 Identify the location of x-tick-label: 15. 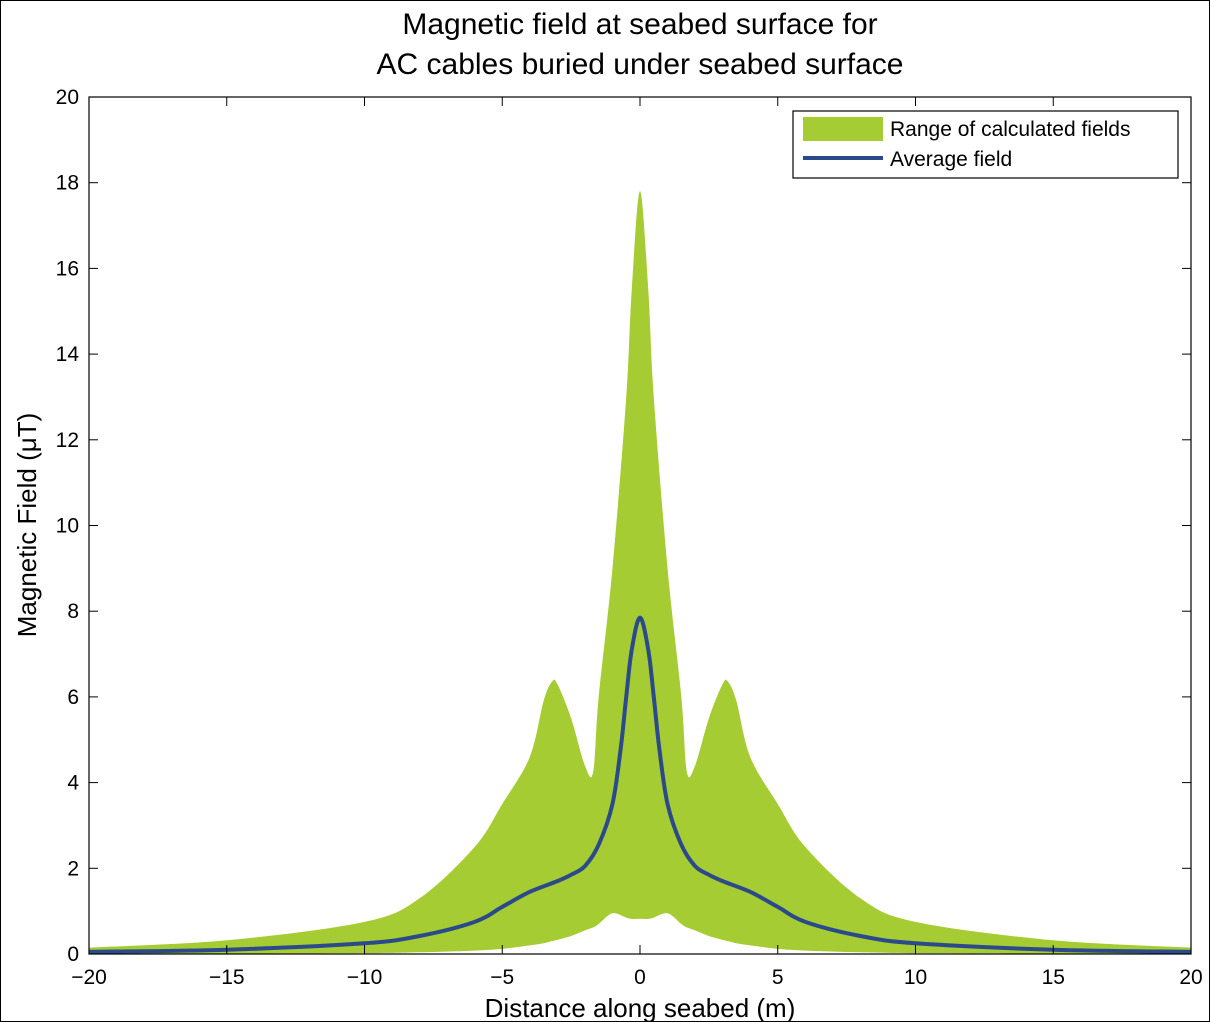
(1053, 977).